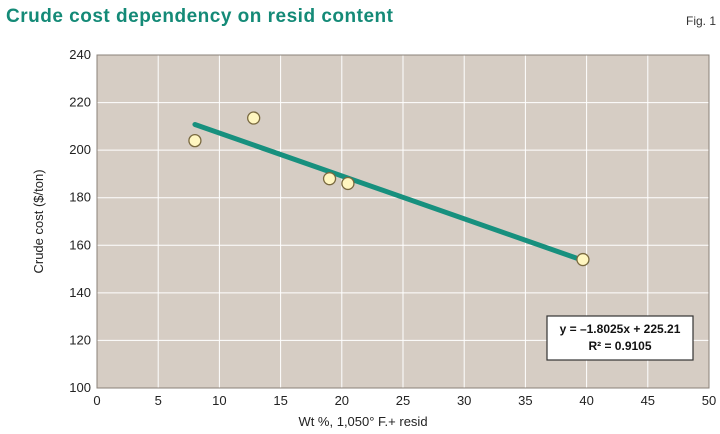  I want to click on x-tick-label: 5, so click(158, 400).